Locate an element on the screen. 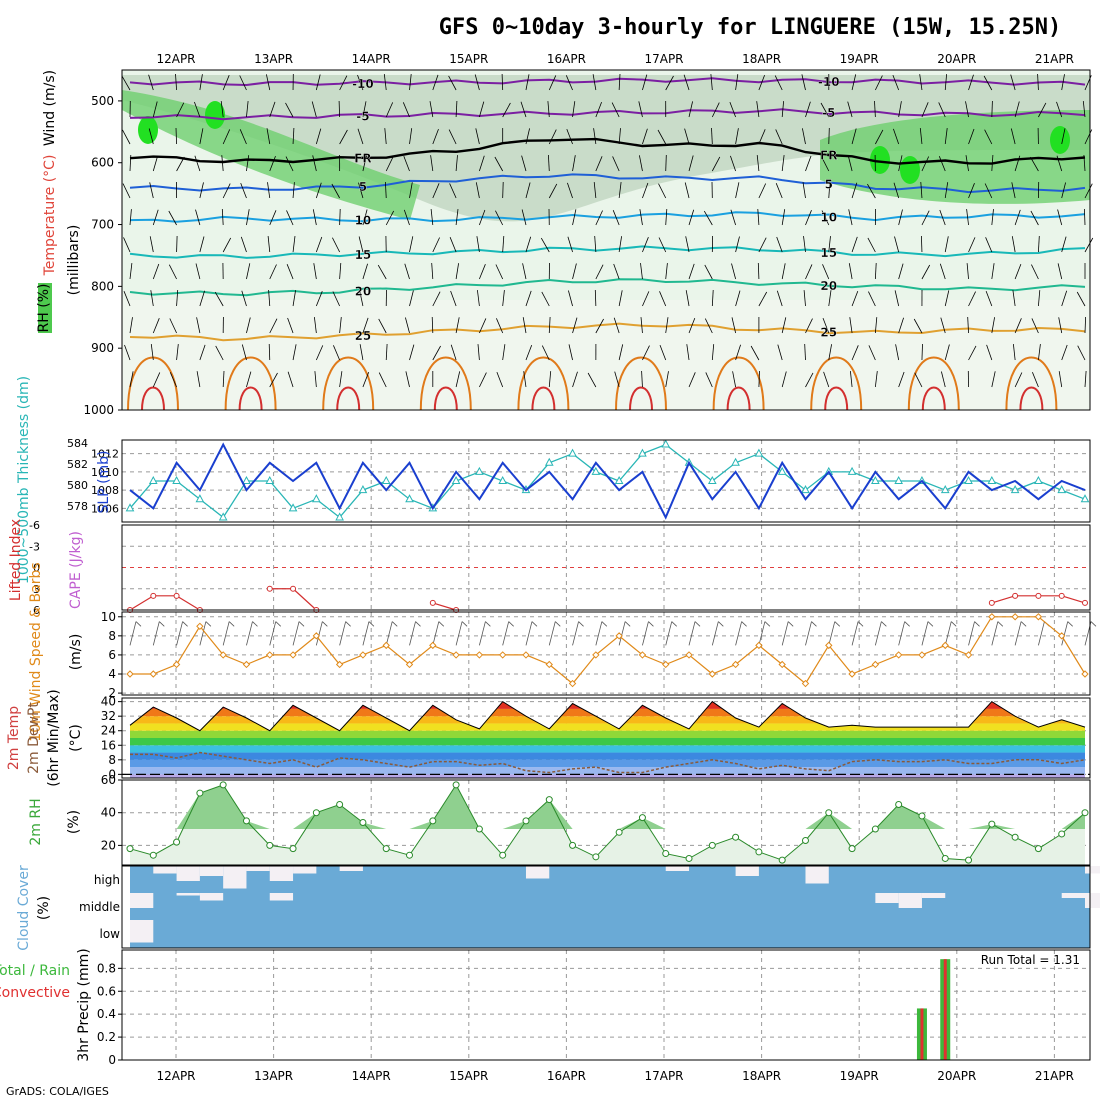 This screenshot has height=1100, width=1100. isotherm-label: -10 is located at coordinates (829, 82).